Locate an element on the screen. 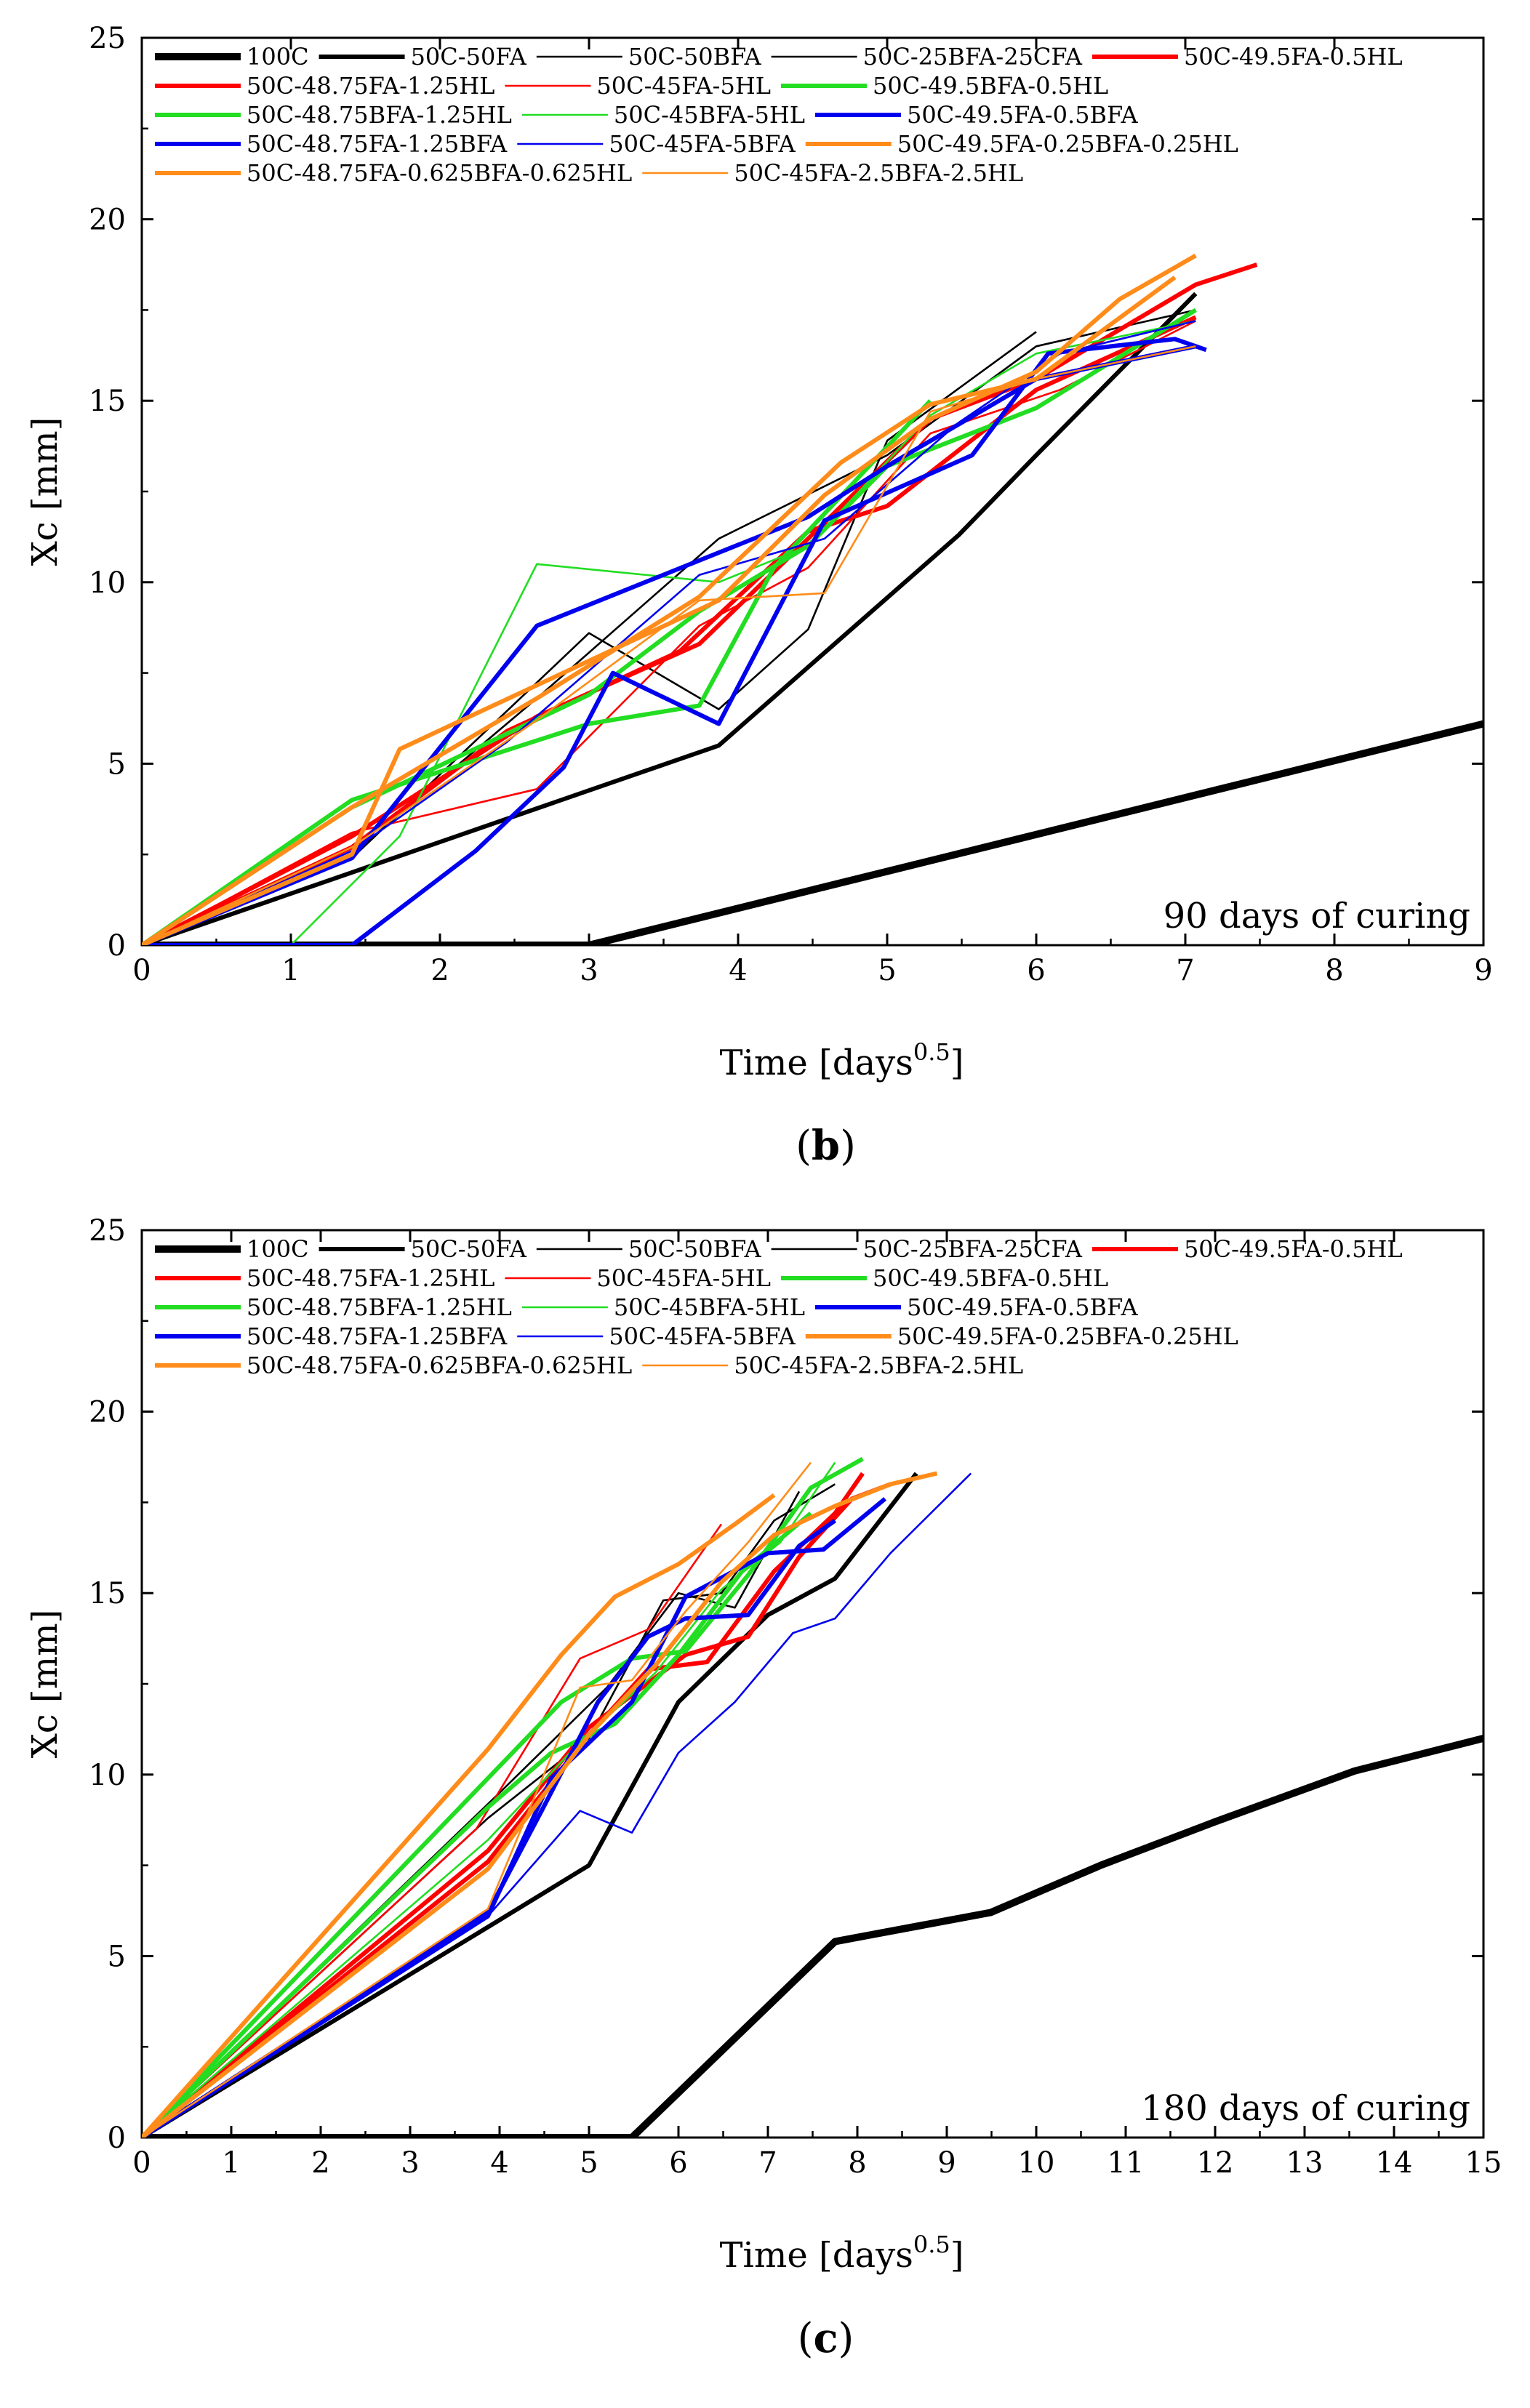  legend-label: 50C-48.75BFA-1.25HL is located at coordinates (379, 115).